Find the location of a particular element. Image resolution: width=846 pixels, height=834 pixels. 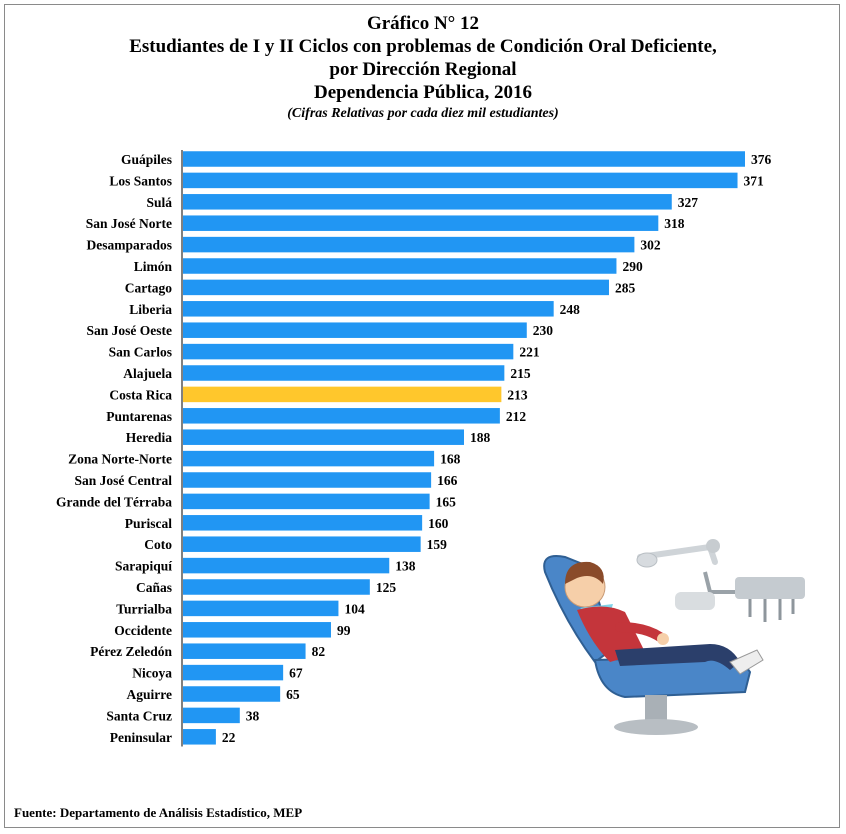

child-arm is located at coordinates (640, 632).